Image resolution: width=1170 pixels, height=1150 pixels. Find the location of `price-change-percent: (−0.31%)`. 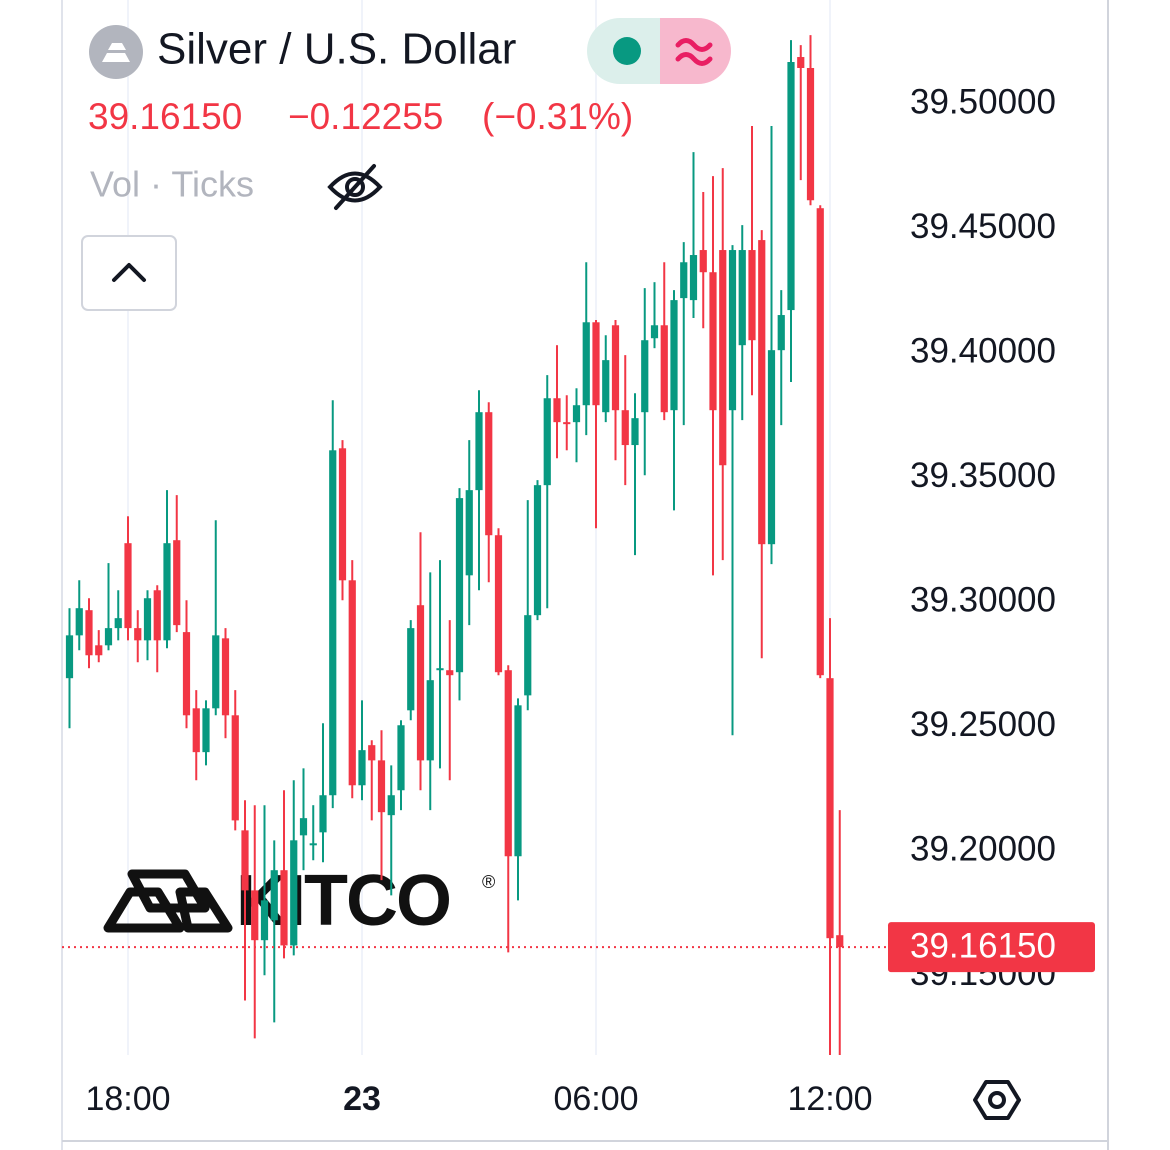

price-change-percent: (−0.31%) is located at coordinates (557, 116).